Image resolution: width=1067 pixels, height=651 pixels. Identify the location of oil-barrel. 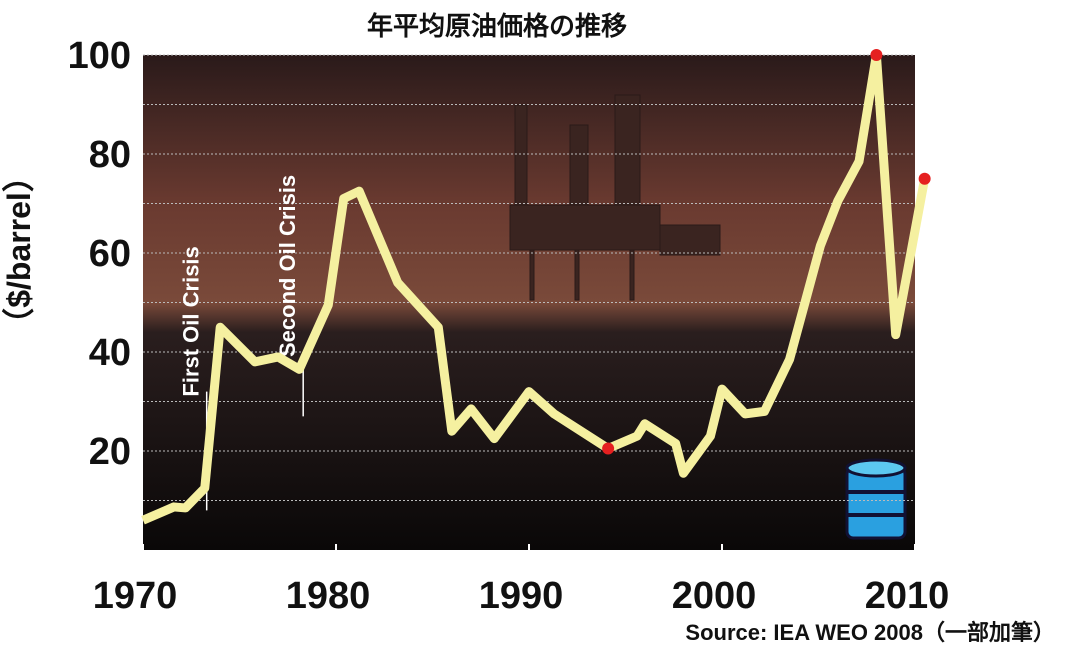
(876, 499).